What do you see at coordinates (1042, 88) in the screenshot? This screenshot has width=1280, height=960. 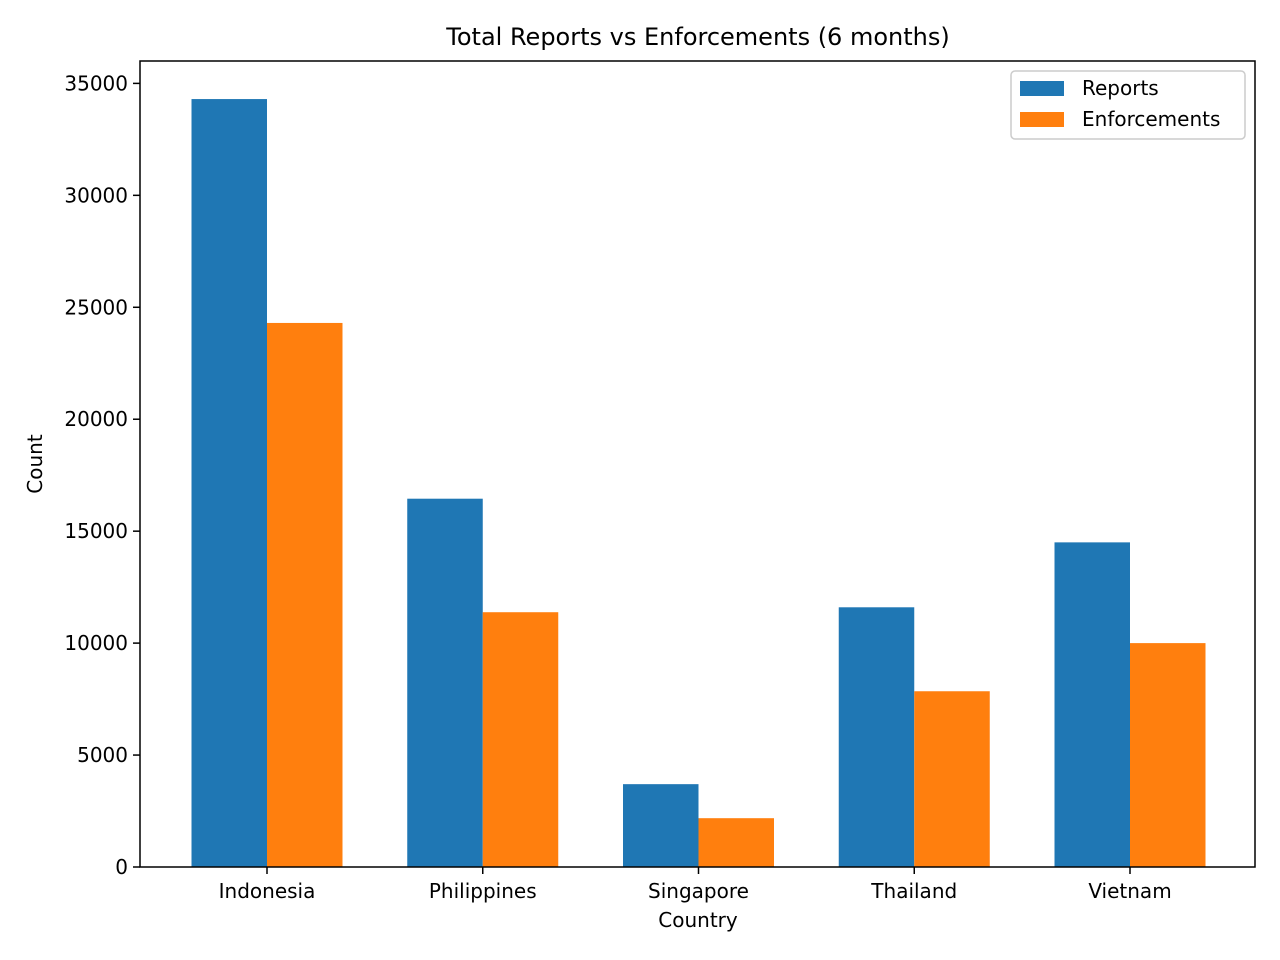 I see `legend-swatch-reports` at bounding box center [1042, 88].